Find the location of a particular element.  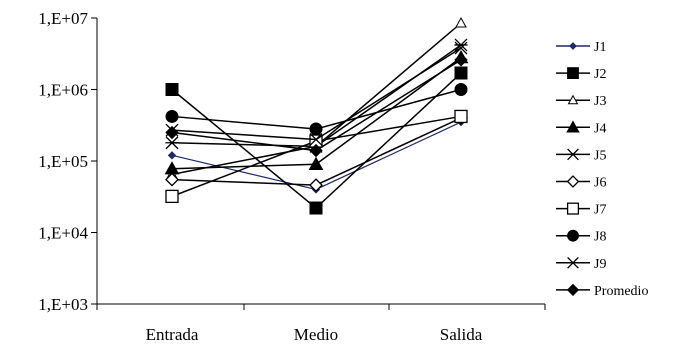

x-tick-label: Medio is located at coordinates (316, 334).